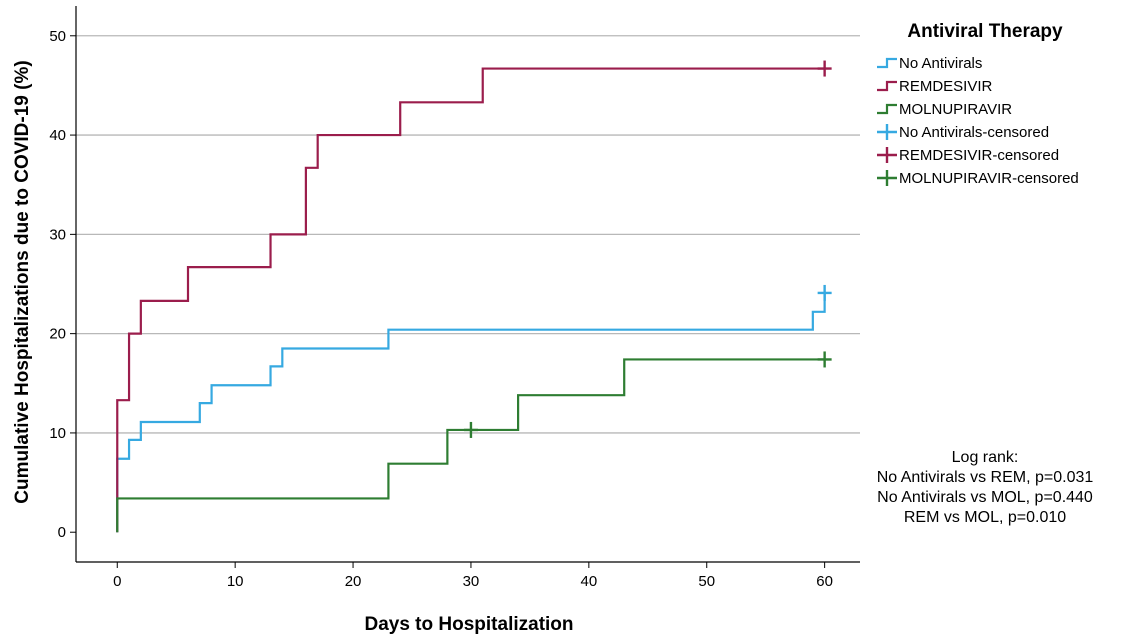  What do you see at coordinates (588, 581) in the screenshot?
I see `x-tick-label: 40` at bounding box center [588, 581].